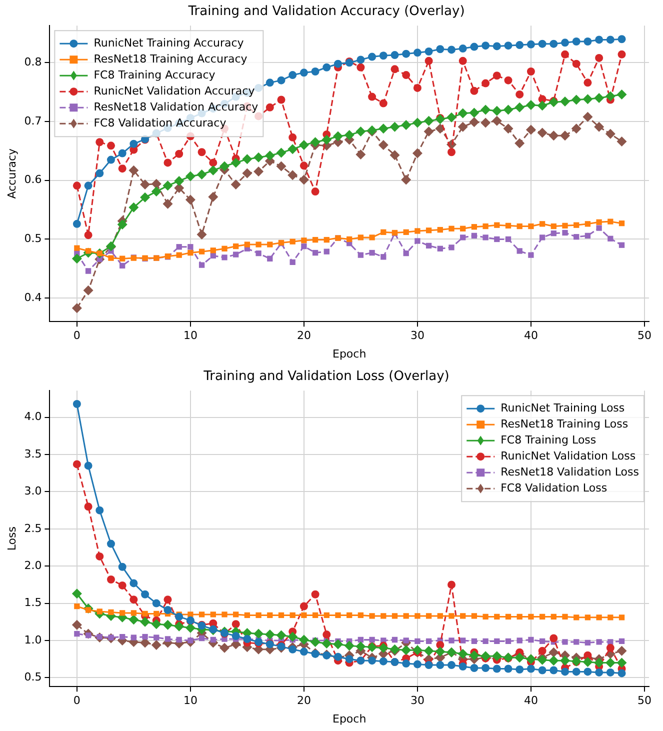  Describe the element at coordinates (11, 538) in the screenshot. I see `y-axis-title: Loss` at that location.